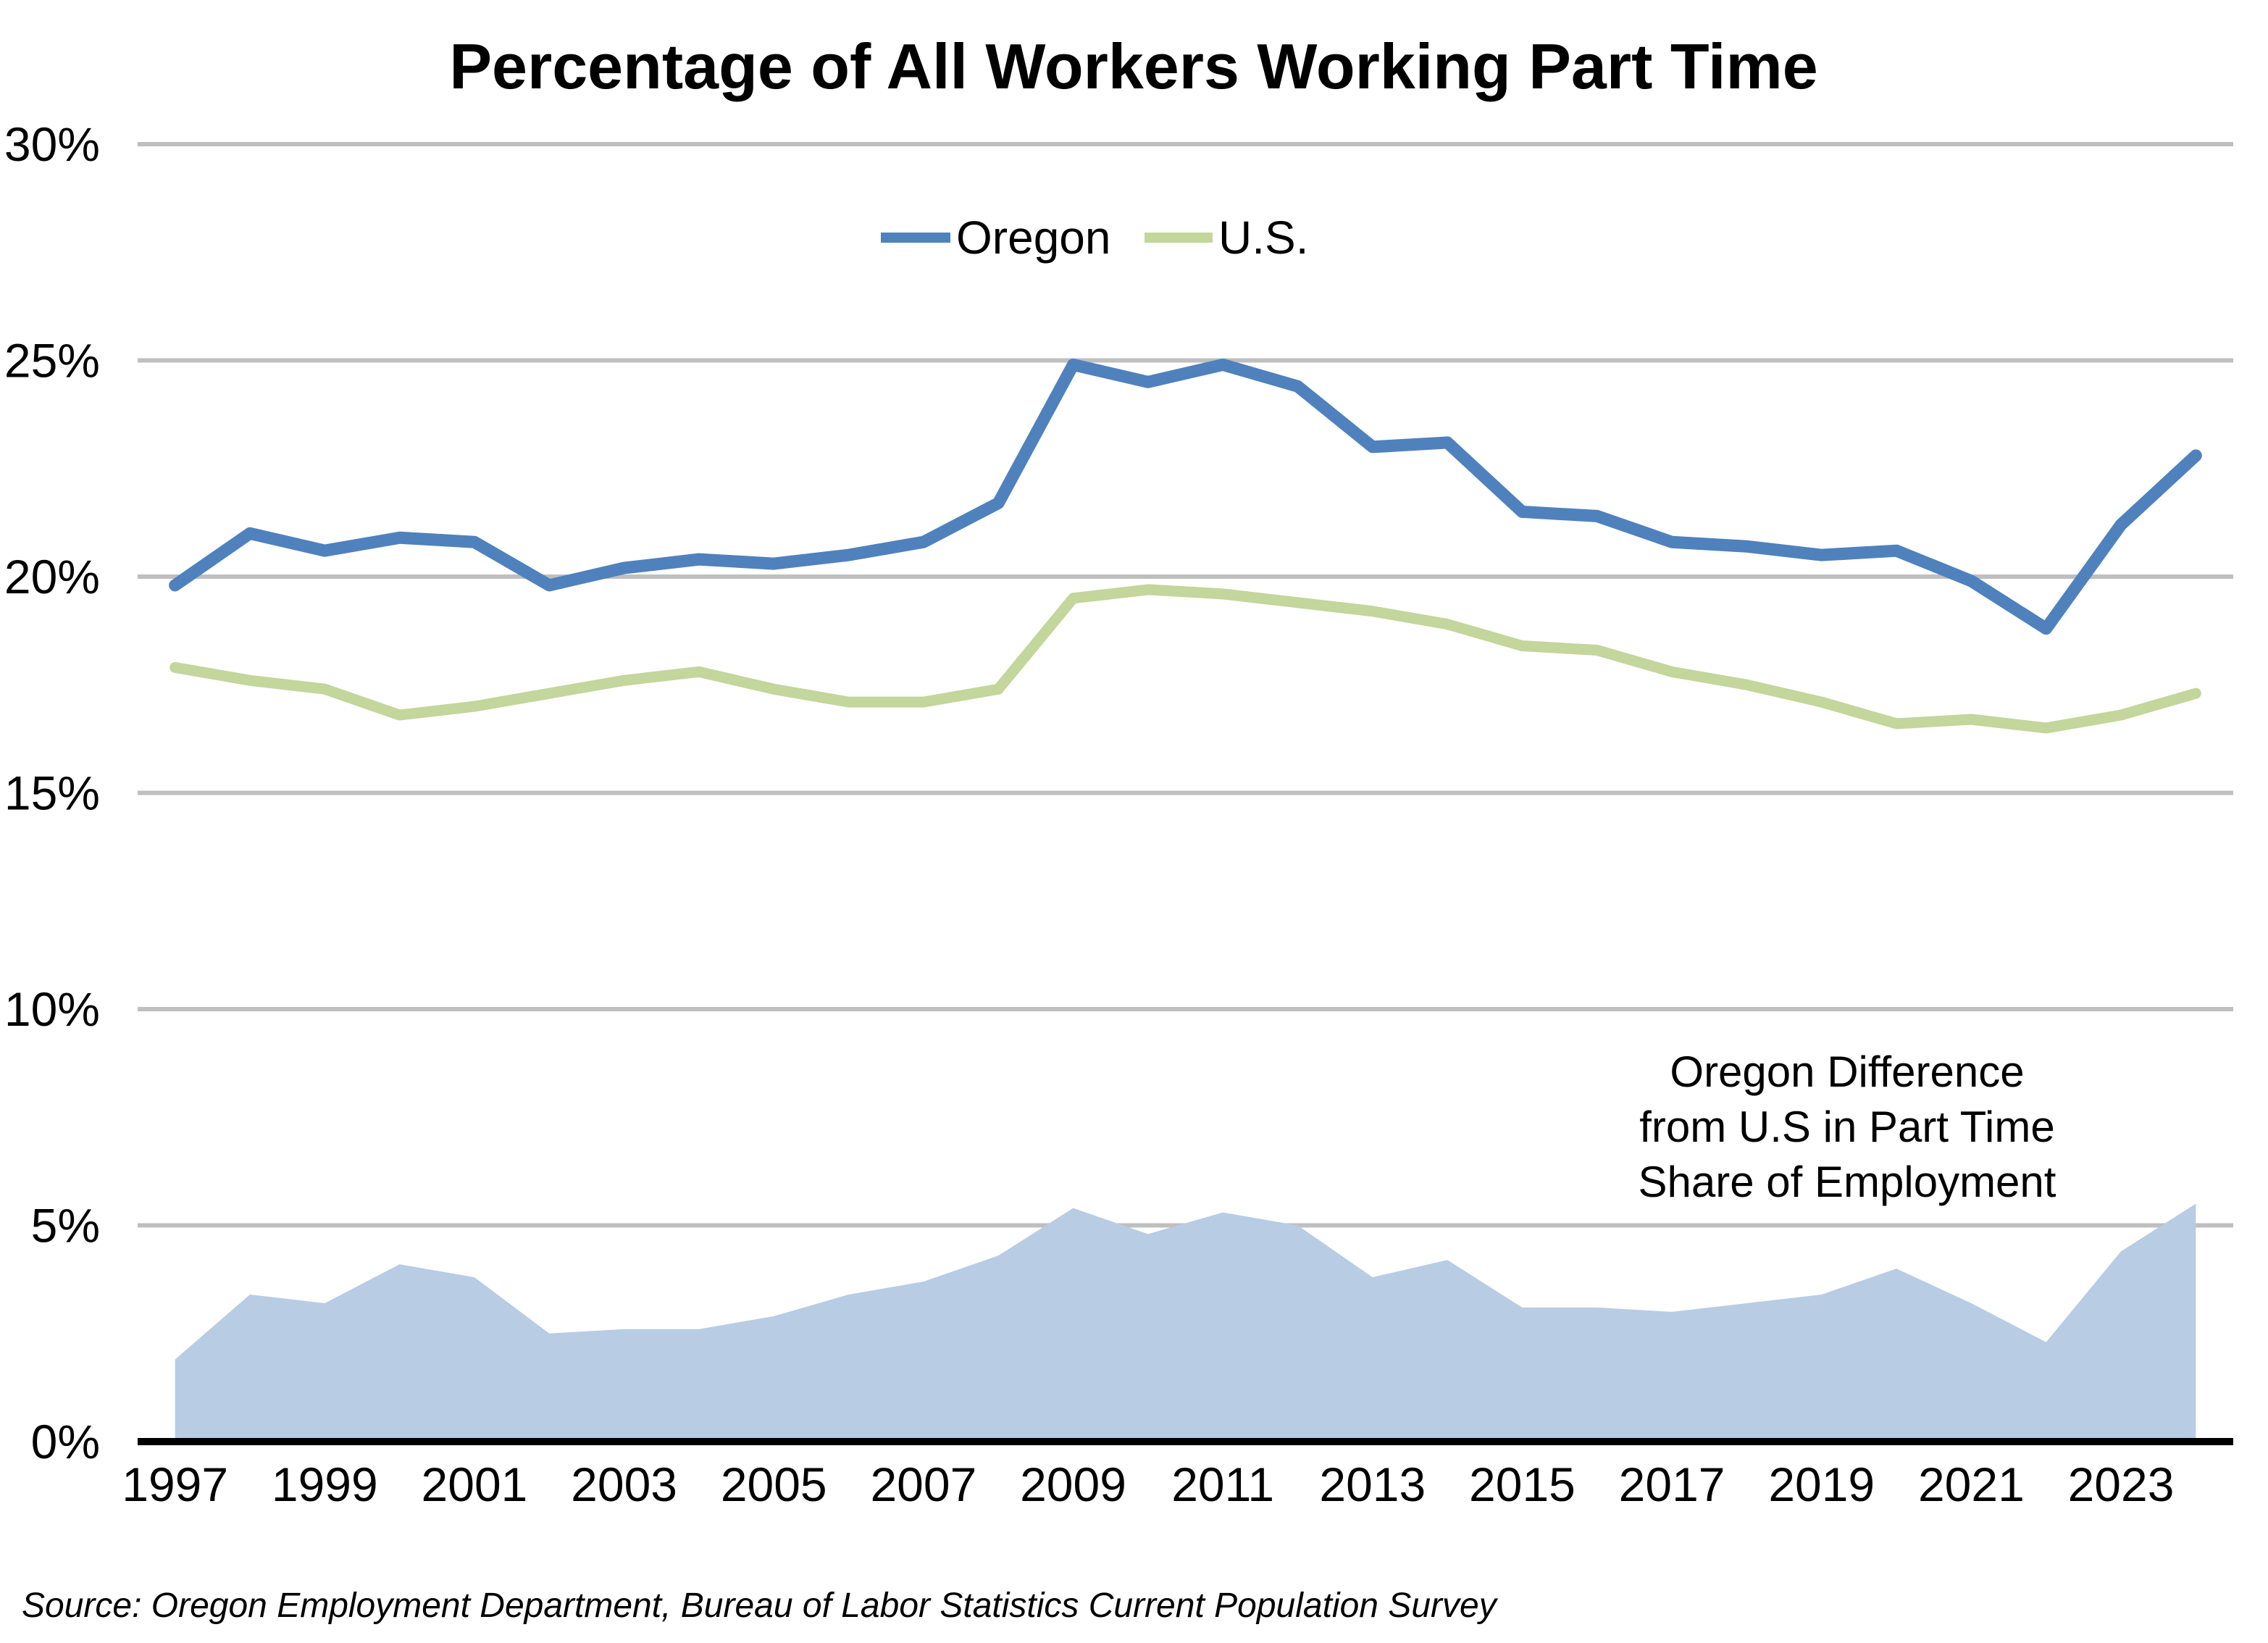 Image resolution: width=2268 pixels, height=1643 pixels. I want to click on y-tick-label-5pct: 5%, so click(65, 1226).